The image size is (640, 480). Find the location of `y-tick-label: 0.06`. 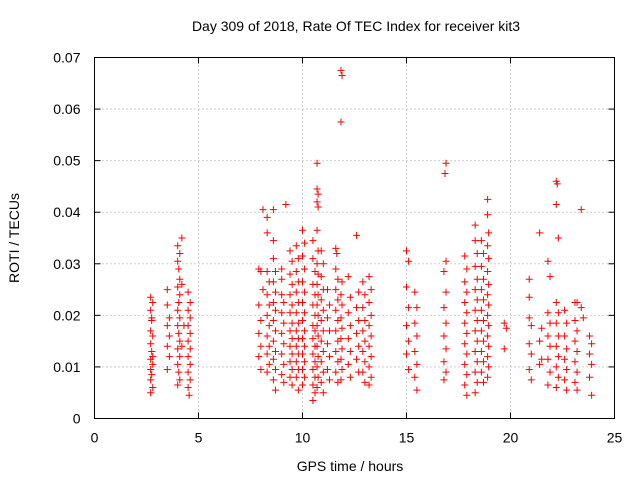

y-tick-label: 0.06 is located at coordinates (66, 109).